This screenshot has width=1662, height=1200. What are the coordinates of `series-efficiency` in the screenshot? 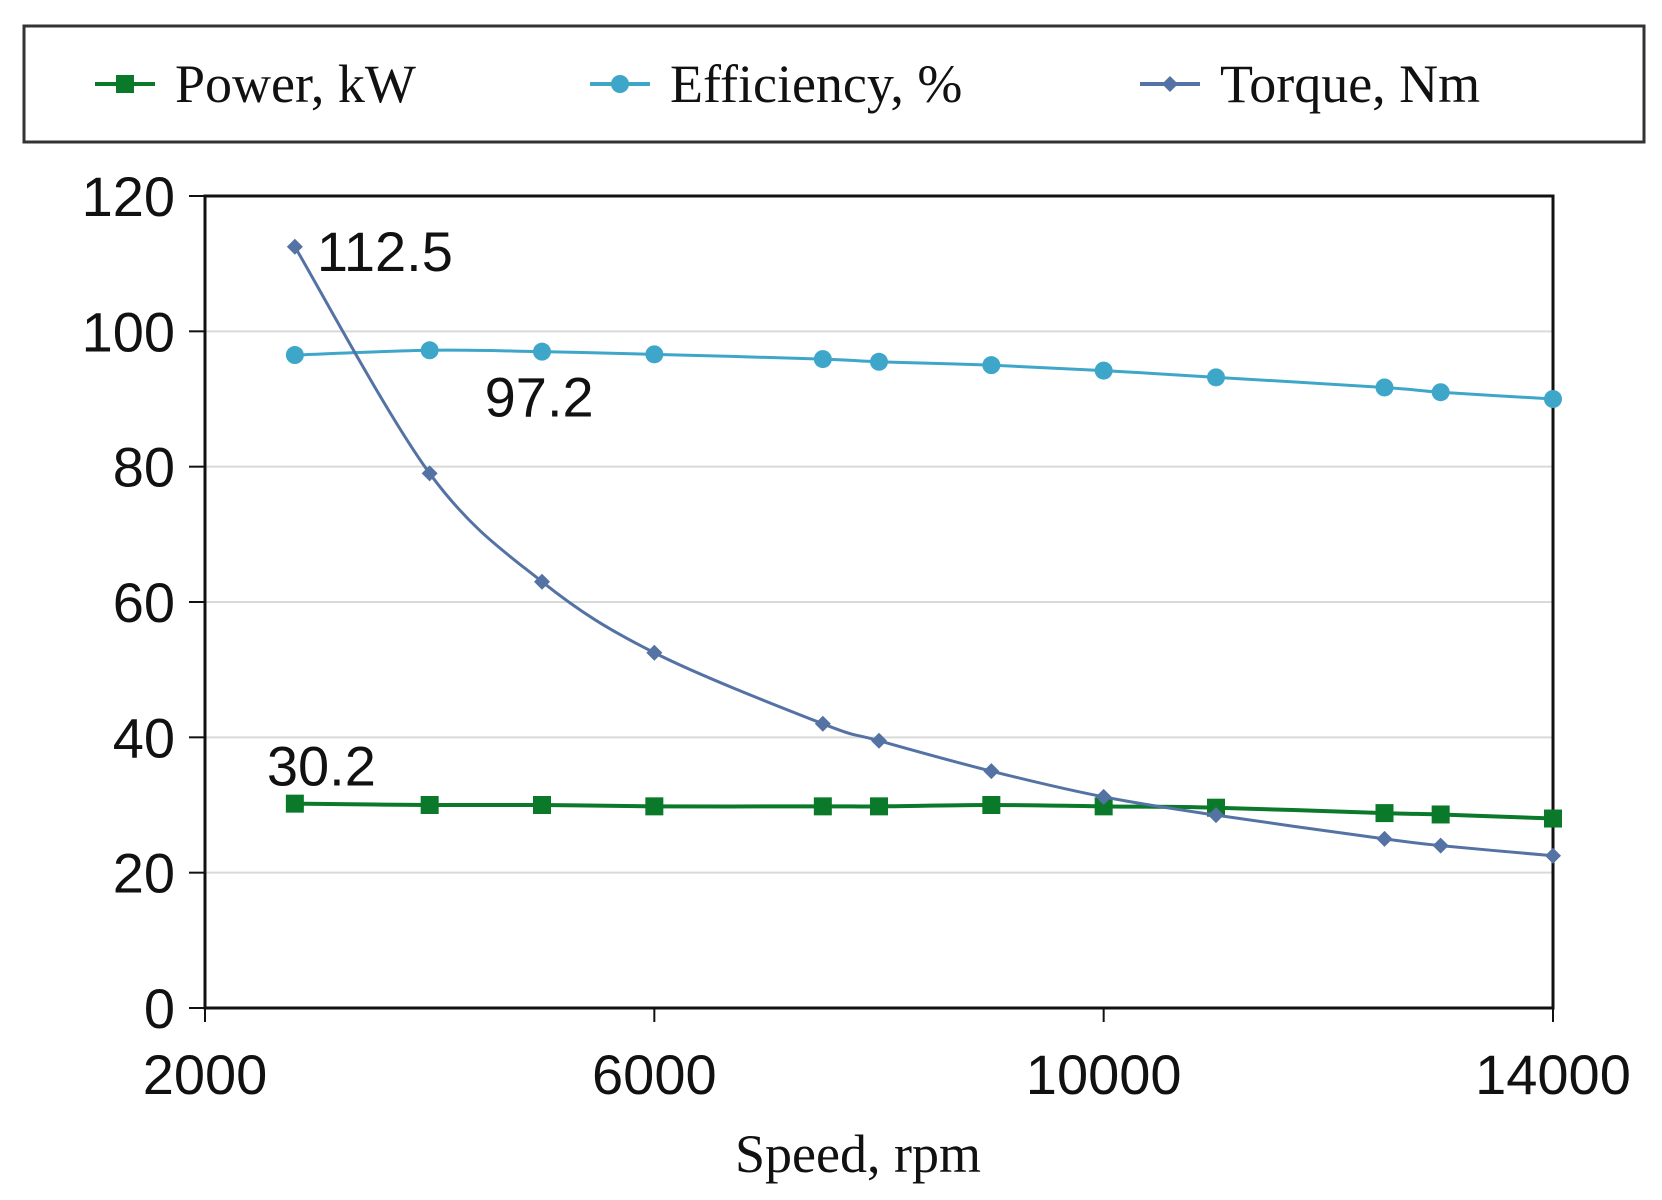 It's located at (923, 374).